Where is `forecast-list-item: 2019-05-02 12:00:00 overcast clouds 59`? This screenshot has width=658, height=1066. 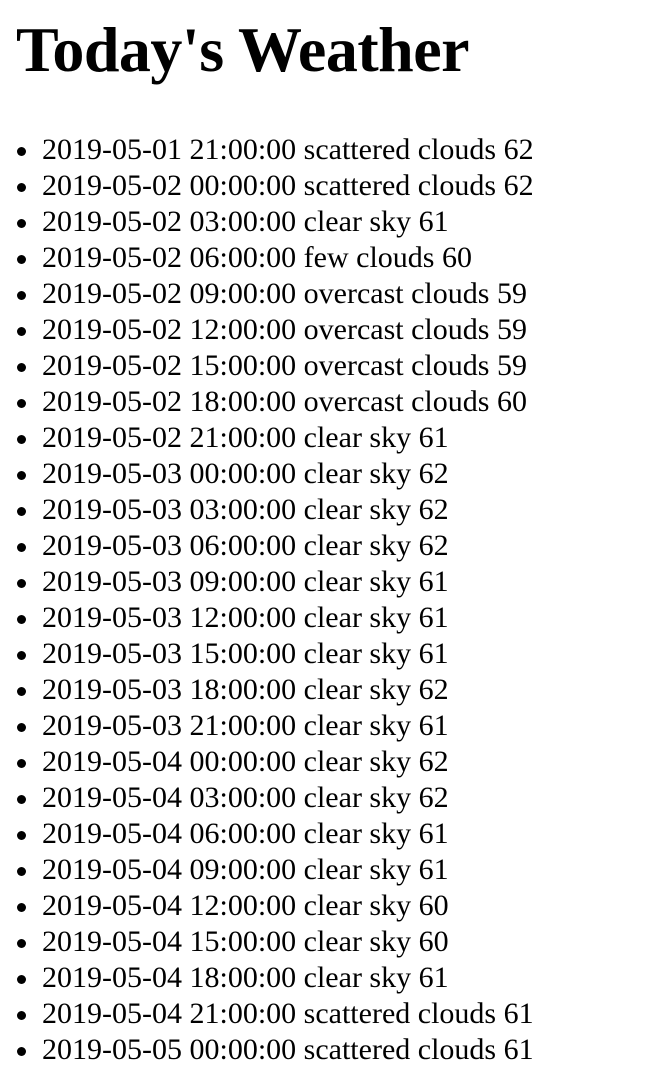
forecast-list-item: 2019-05-02 12:00:00 overcast clouds 59 is located at coordinates (329, 330).